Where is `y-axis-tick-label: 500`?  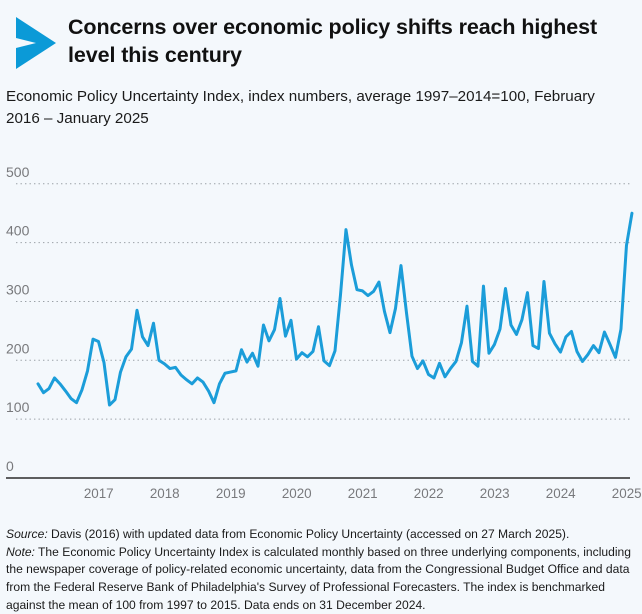
y-axis-tick-label: 500 is located at coordinates (18, 172).